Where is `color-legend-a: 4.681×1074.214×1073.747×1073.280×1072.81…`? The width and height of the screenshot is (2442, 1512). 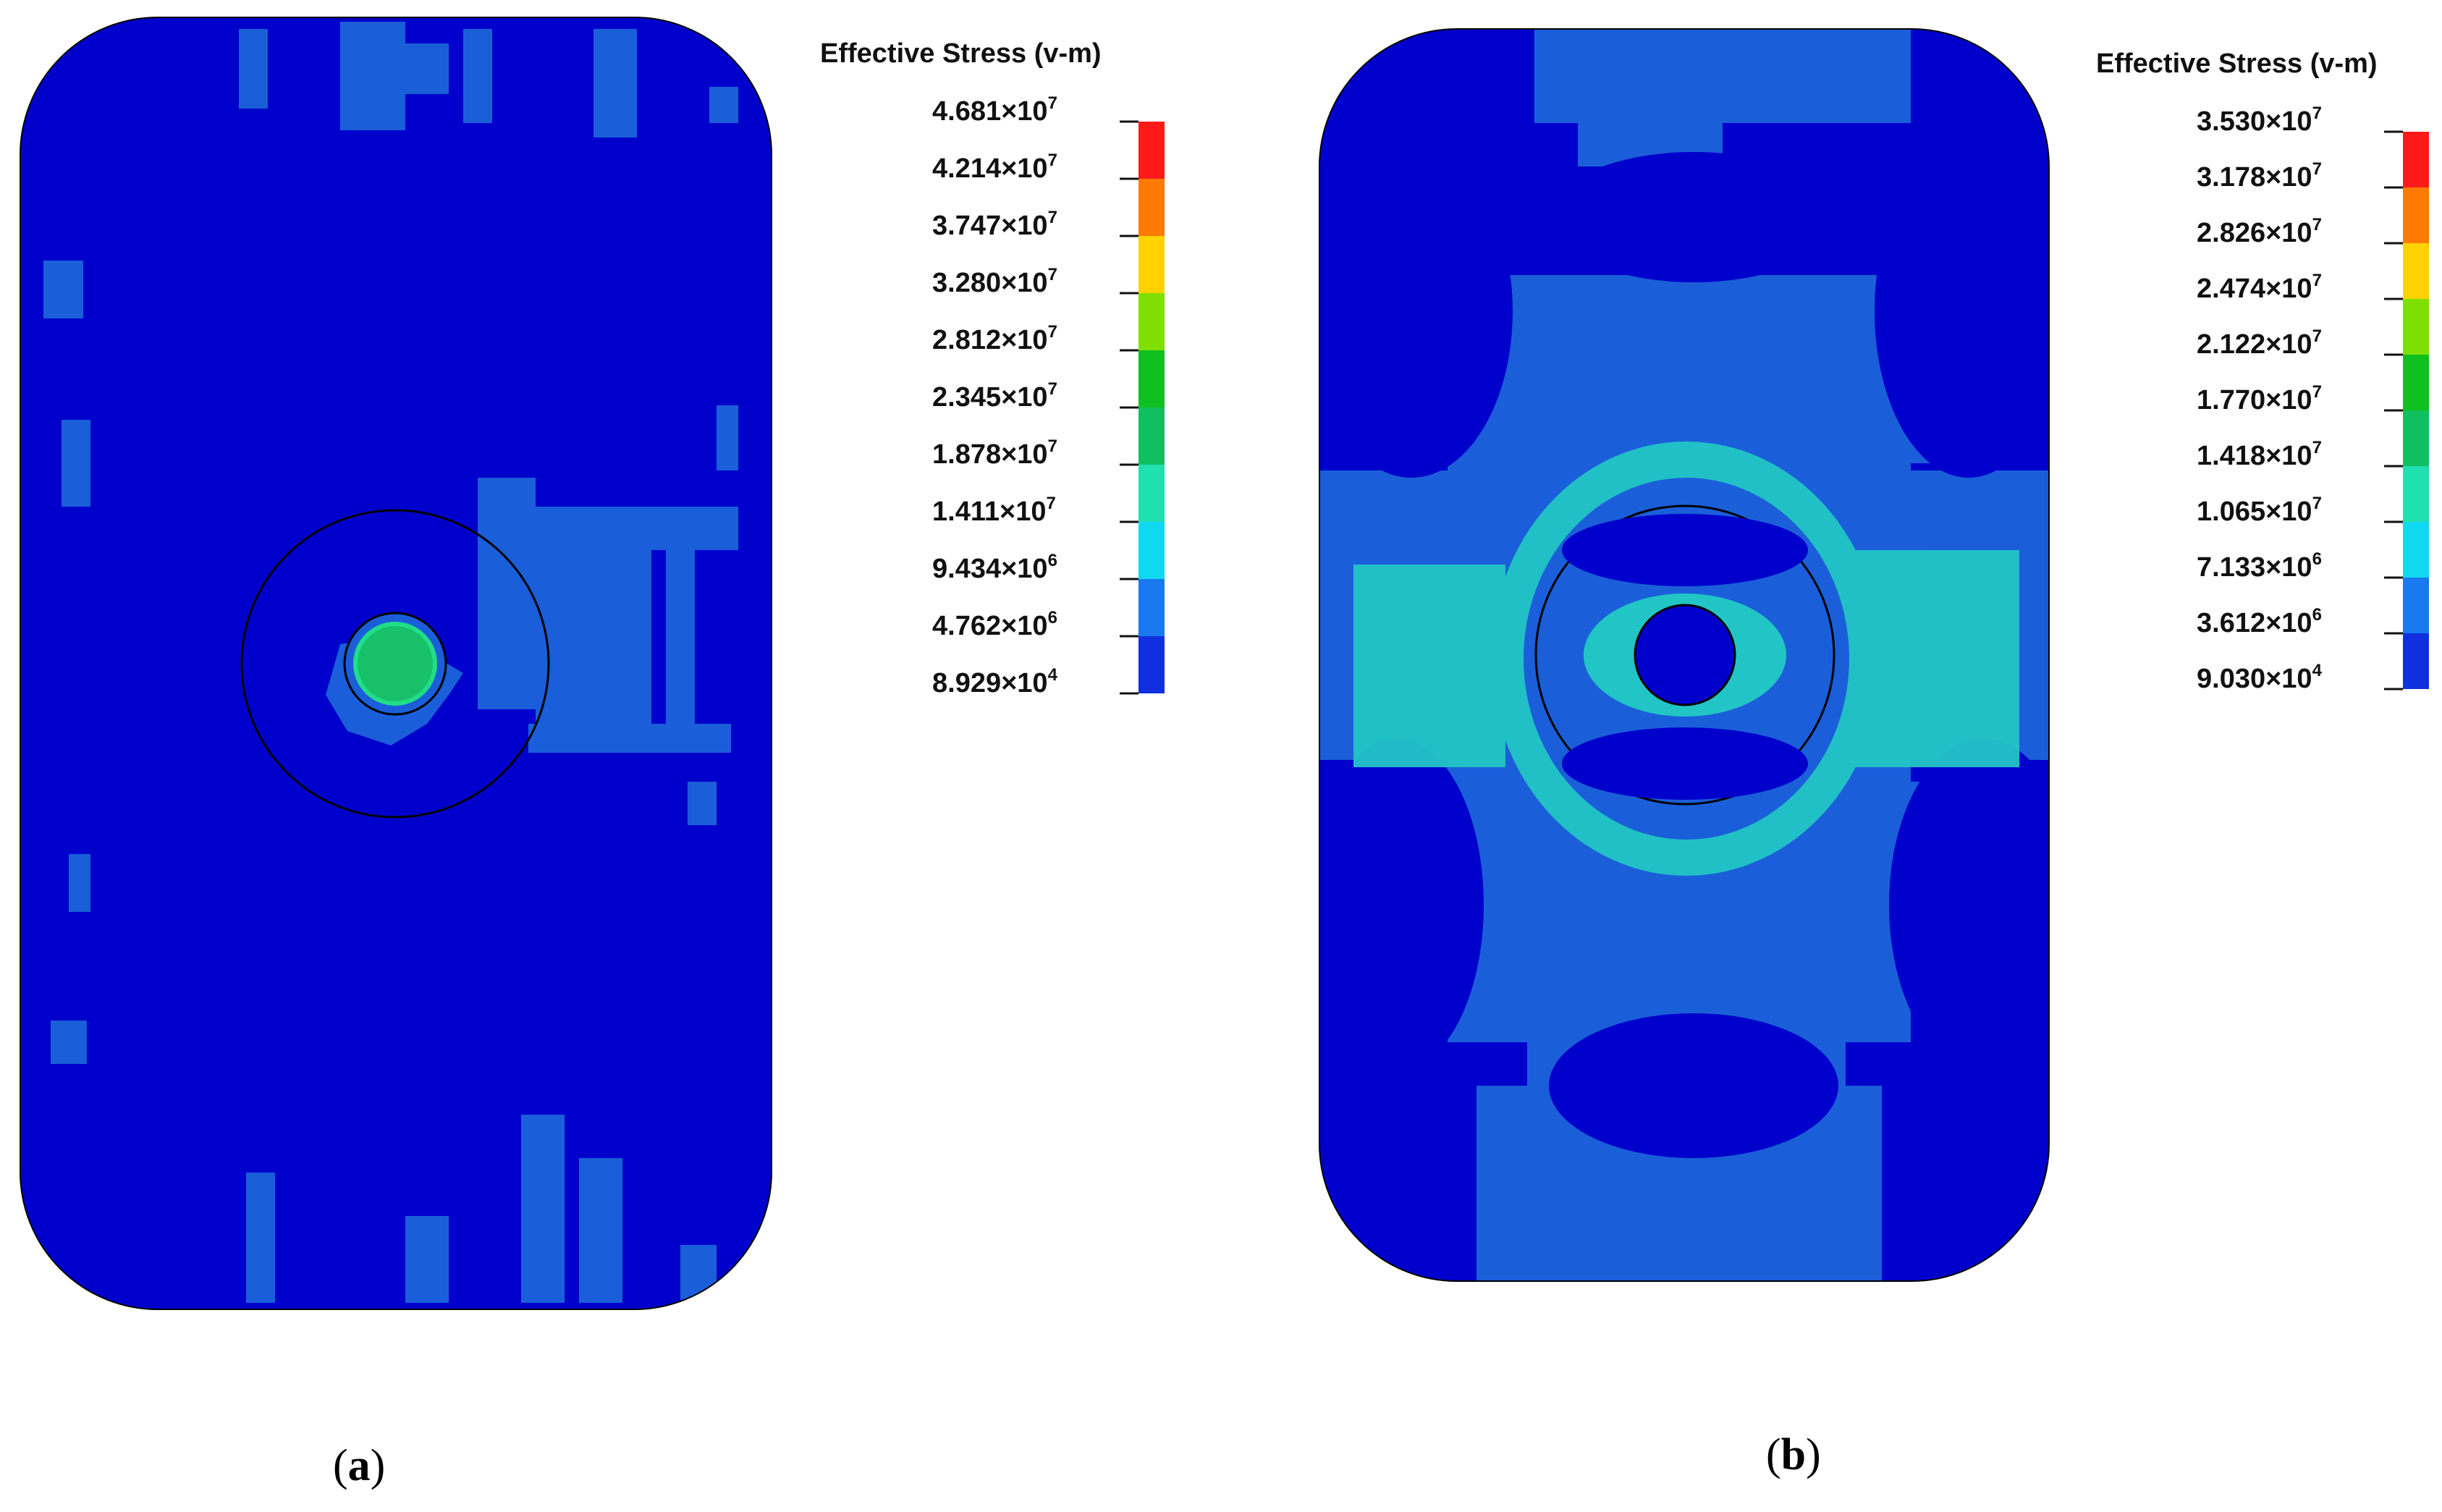
color-legend-a: 4.681×1074.214×1073.747×1073.280×1072.81… is located at coordinates (1048, 395).